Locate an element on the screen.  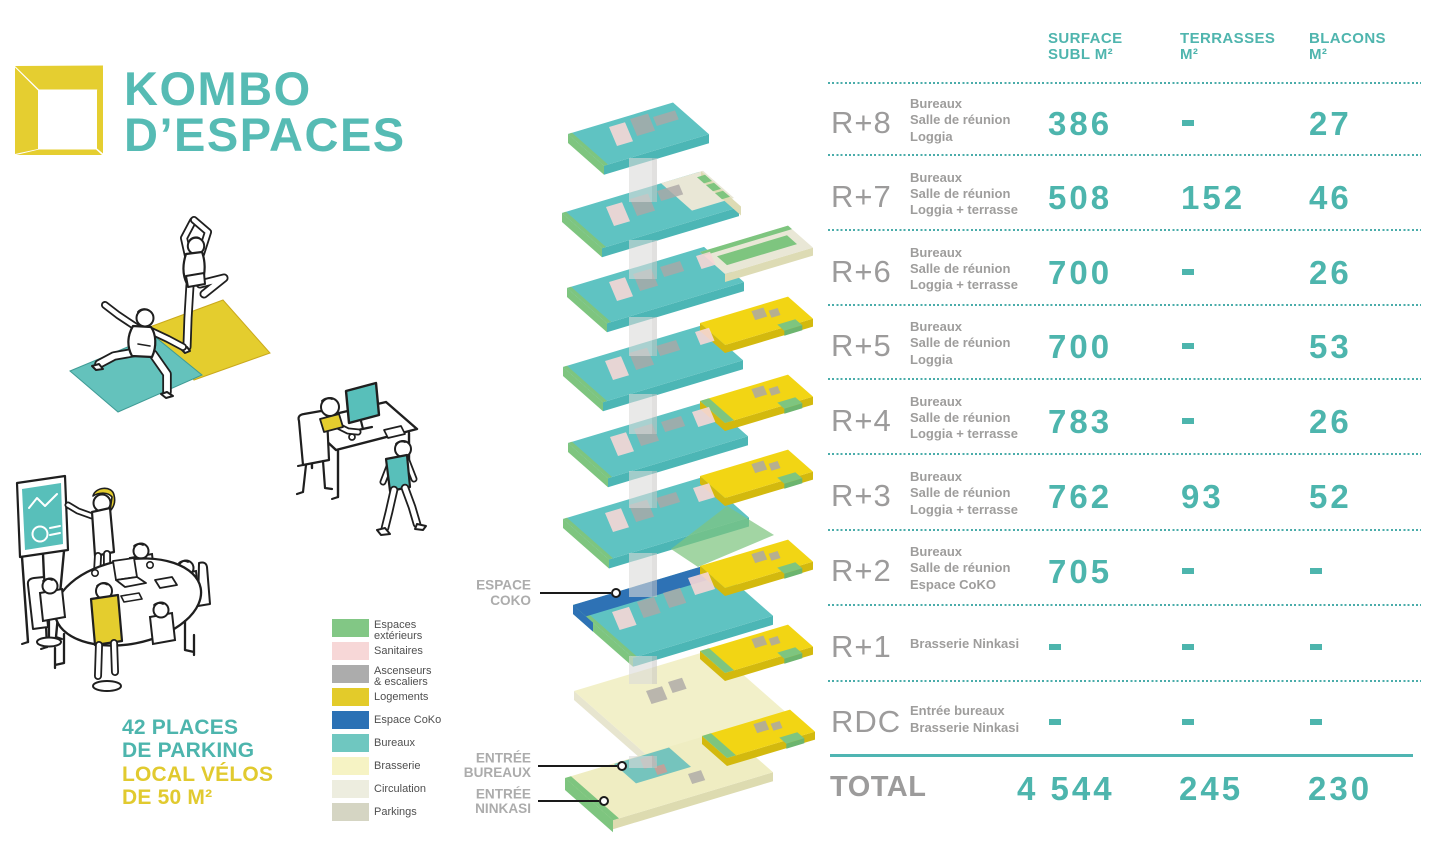
svg-text: ESPACE is located at coordinates (503, 585).